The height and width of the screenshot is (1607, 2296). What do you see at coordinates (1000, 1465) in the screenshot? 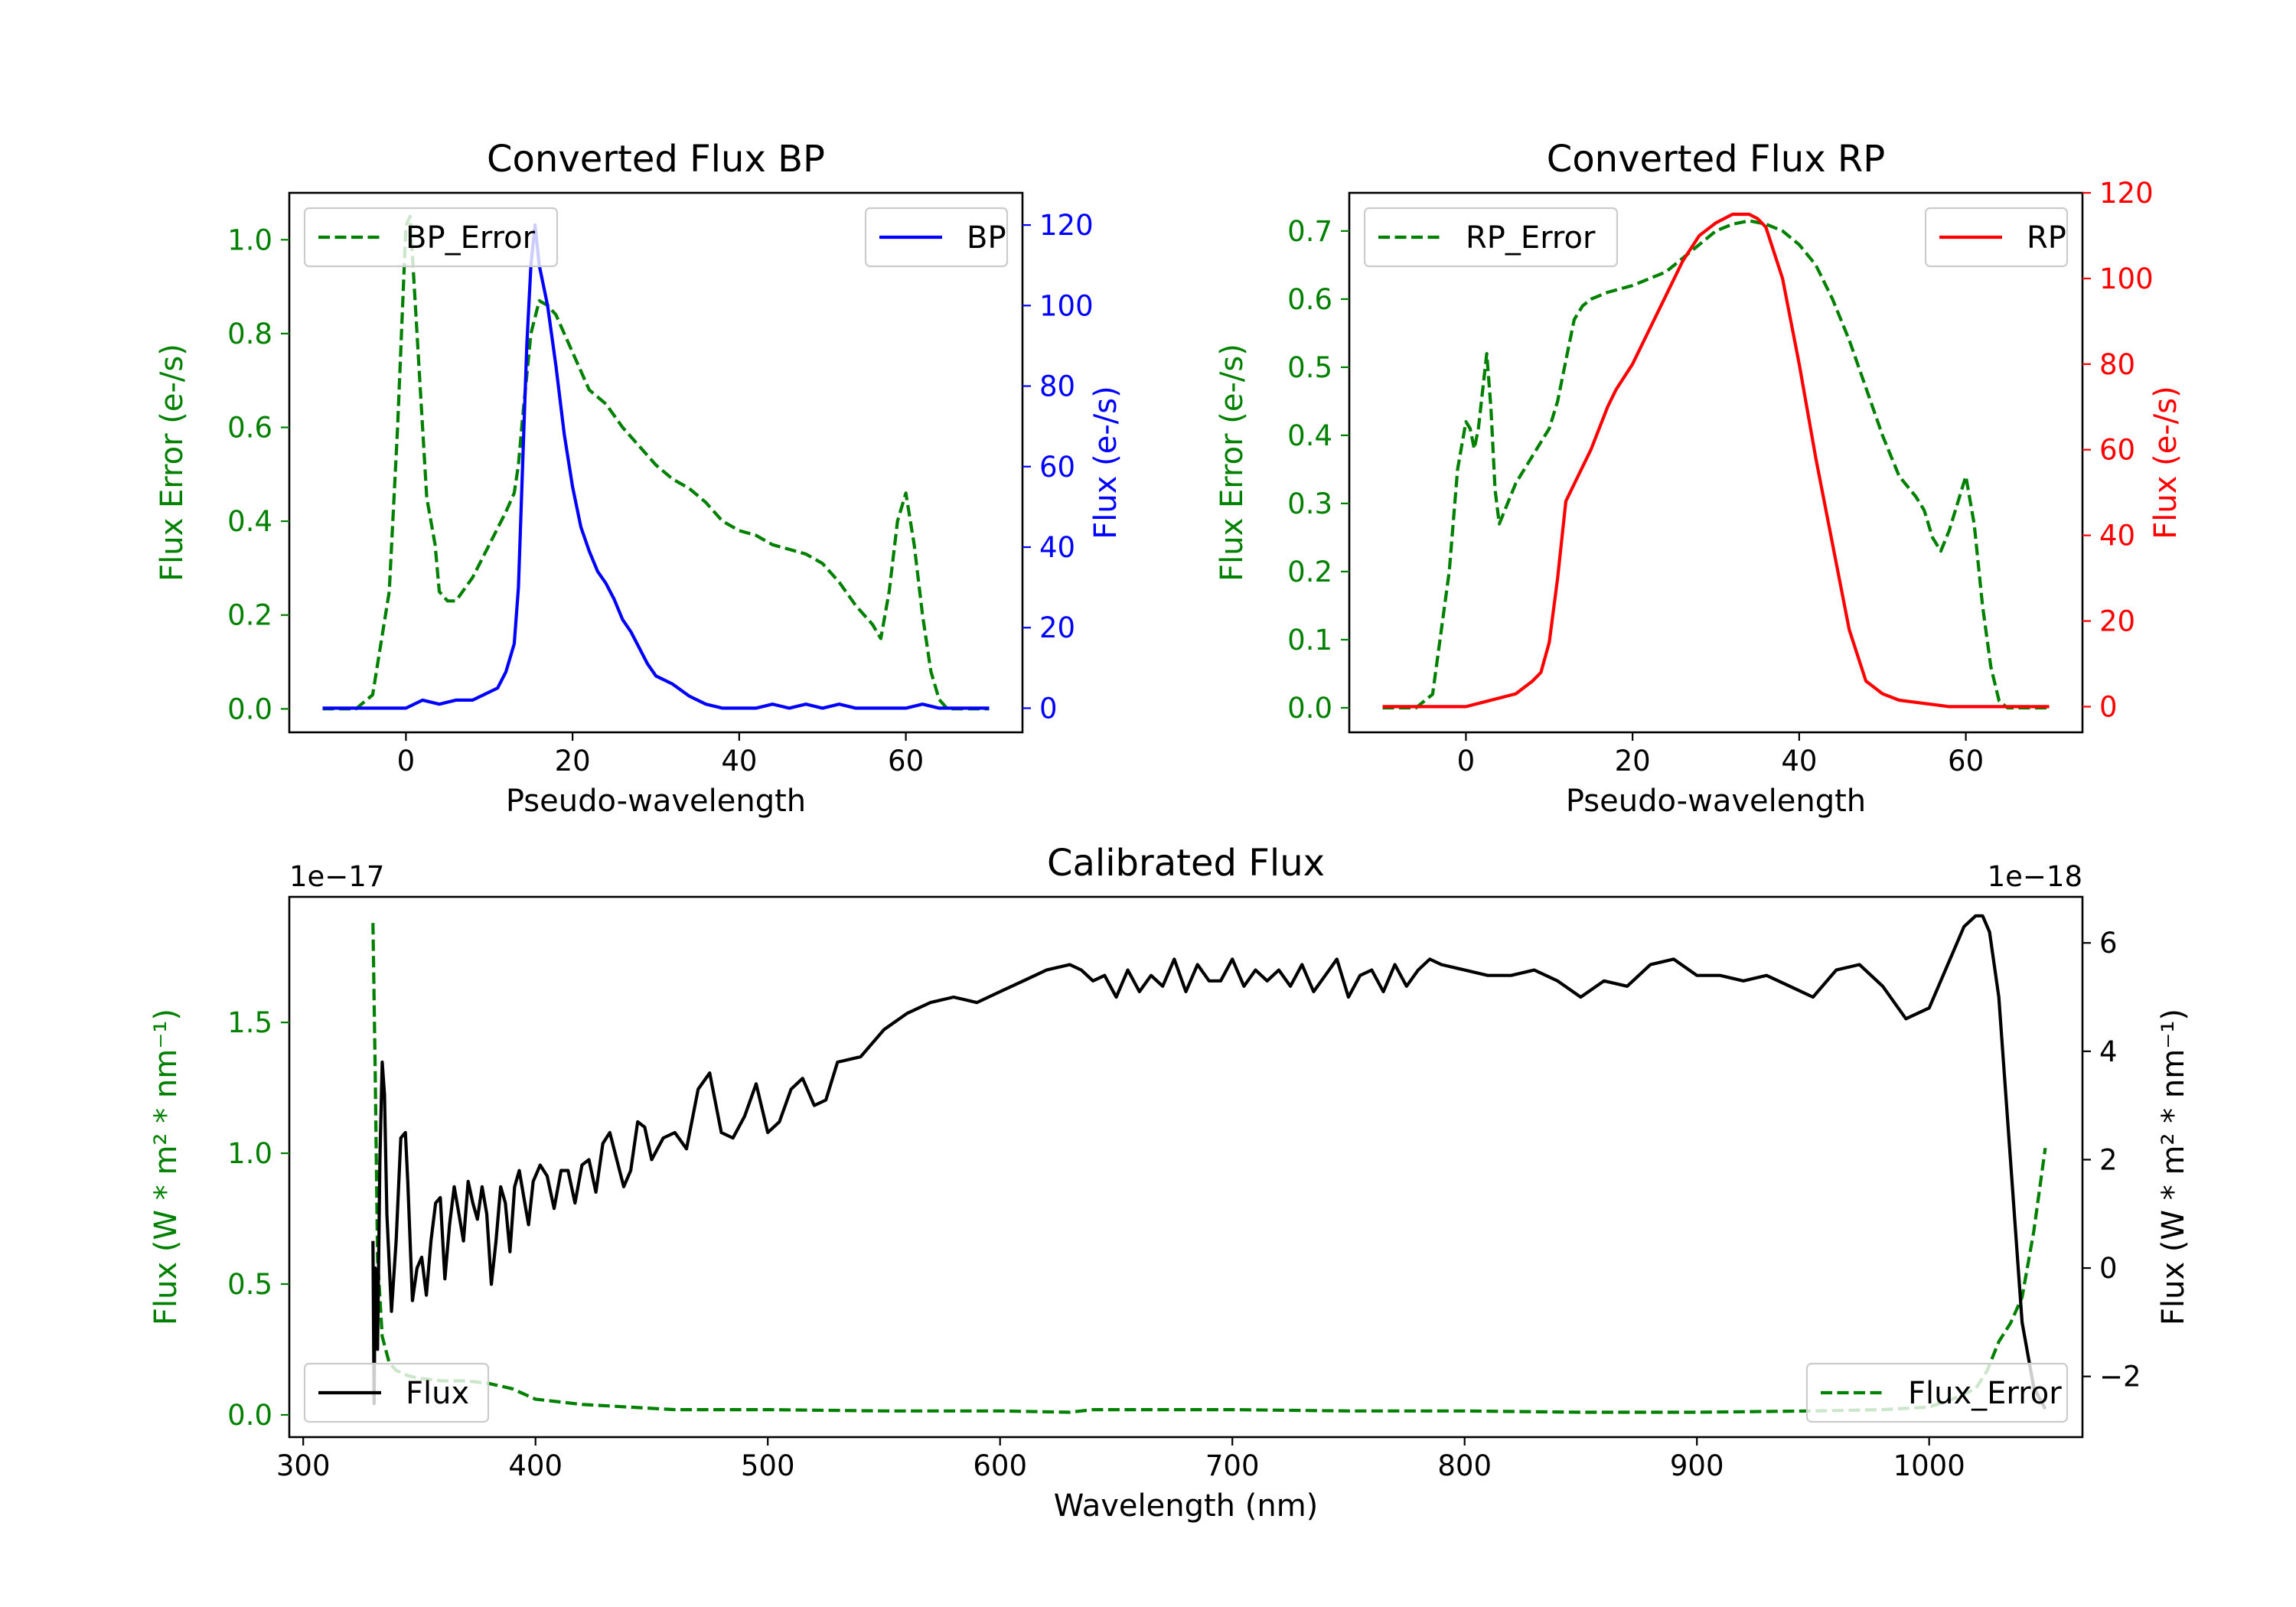
I see `x-tick-label: 600` at bounding box center [1000, 1465].